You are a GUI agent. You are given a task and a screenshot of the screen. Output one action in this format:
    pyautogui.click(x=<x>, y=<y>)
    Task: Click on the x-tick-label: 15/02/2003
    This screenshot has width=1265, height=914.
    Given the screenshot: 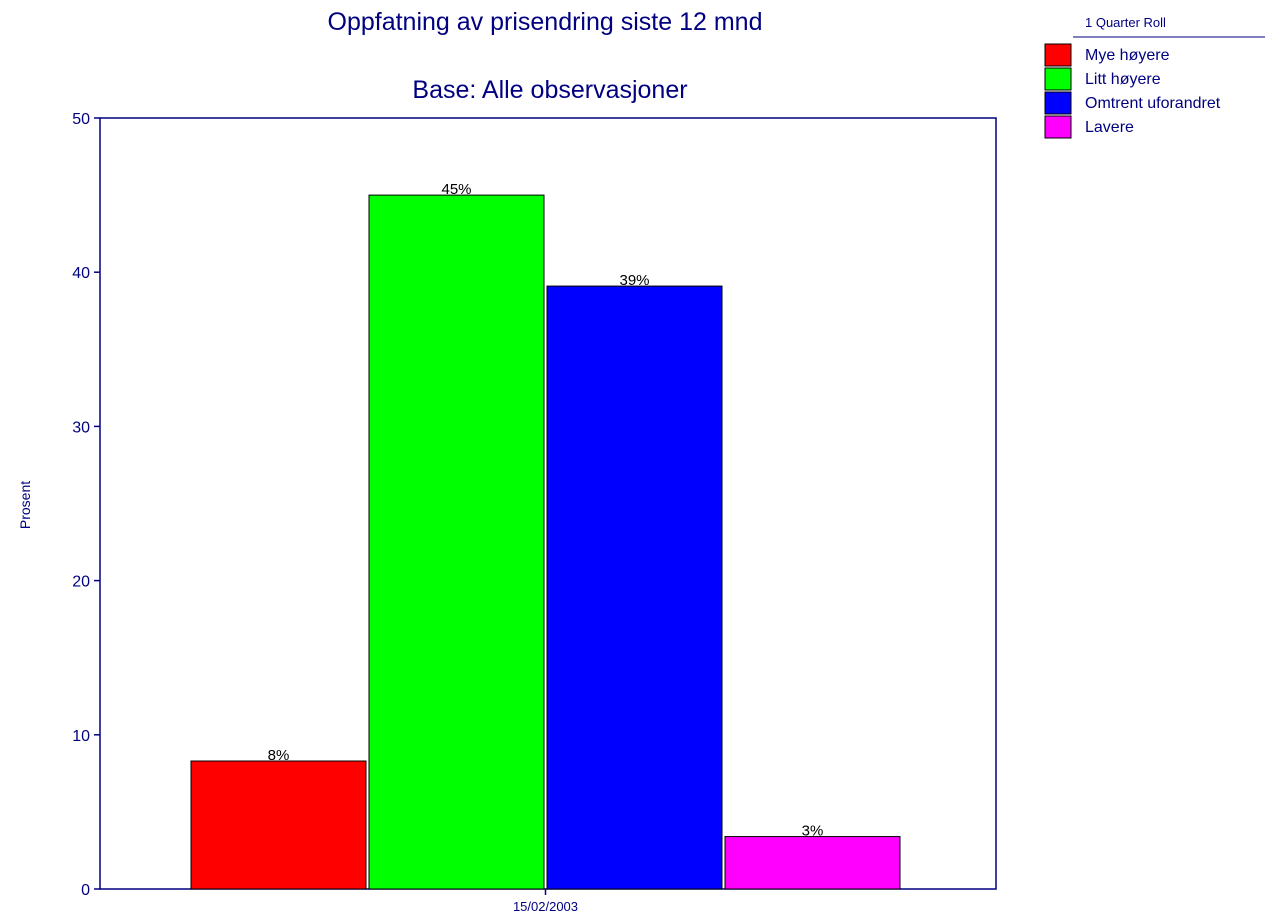 What is the action you would take?
    pyautogui.click(x=545, y=906)
    